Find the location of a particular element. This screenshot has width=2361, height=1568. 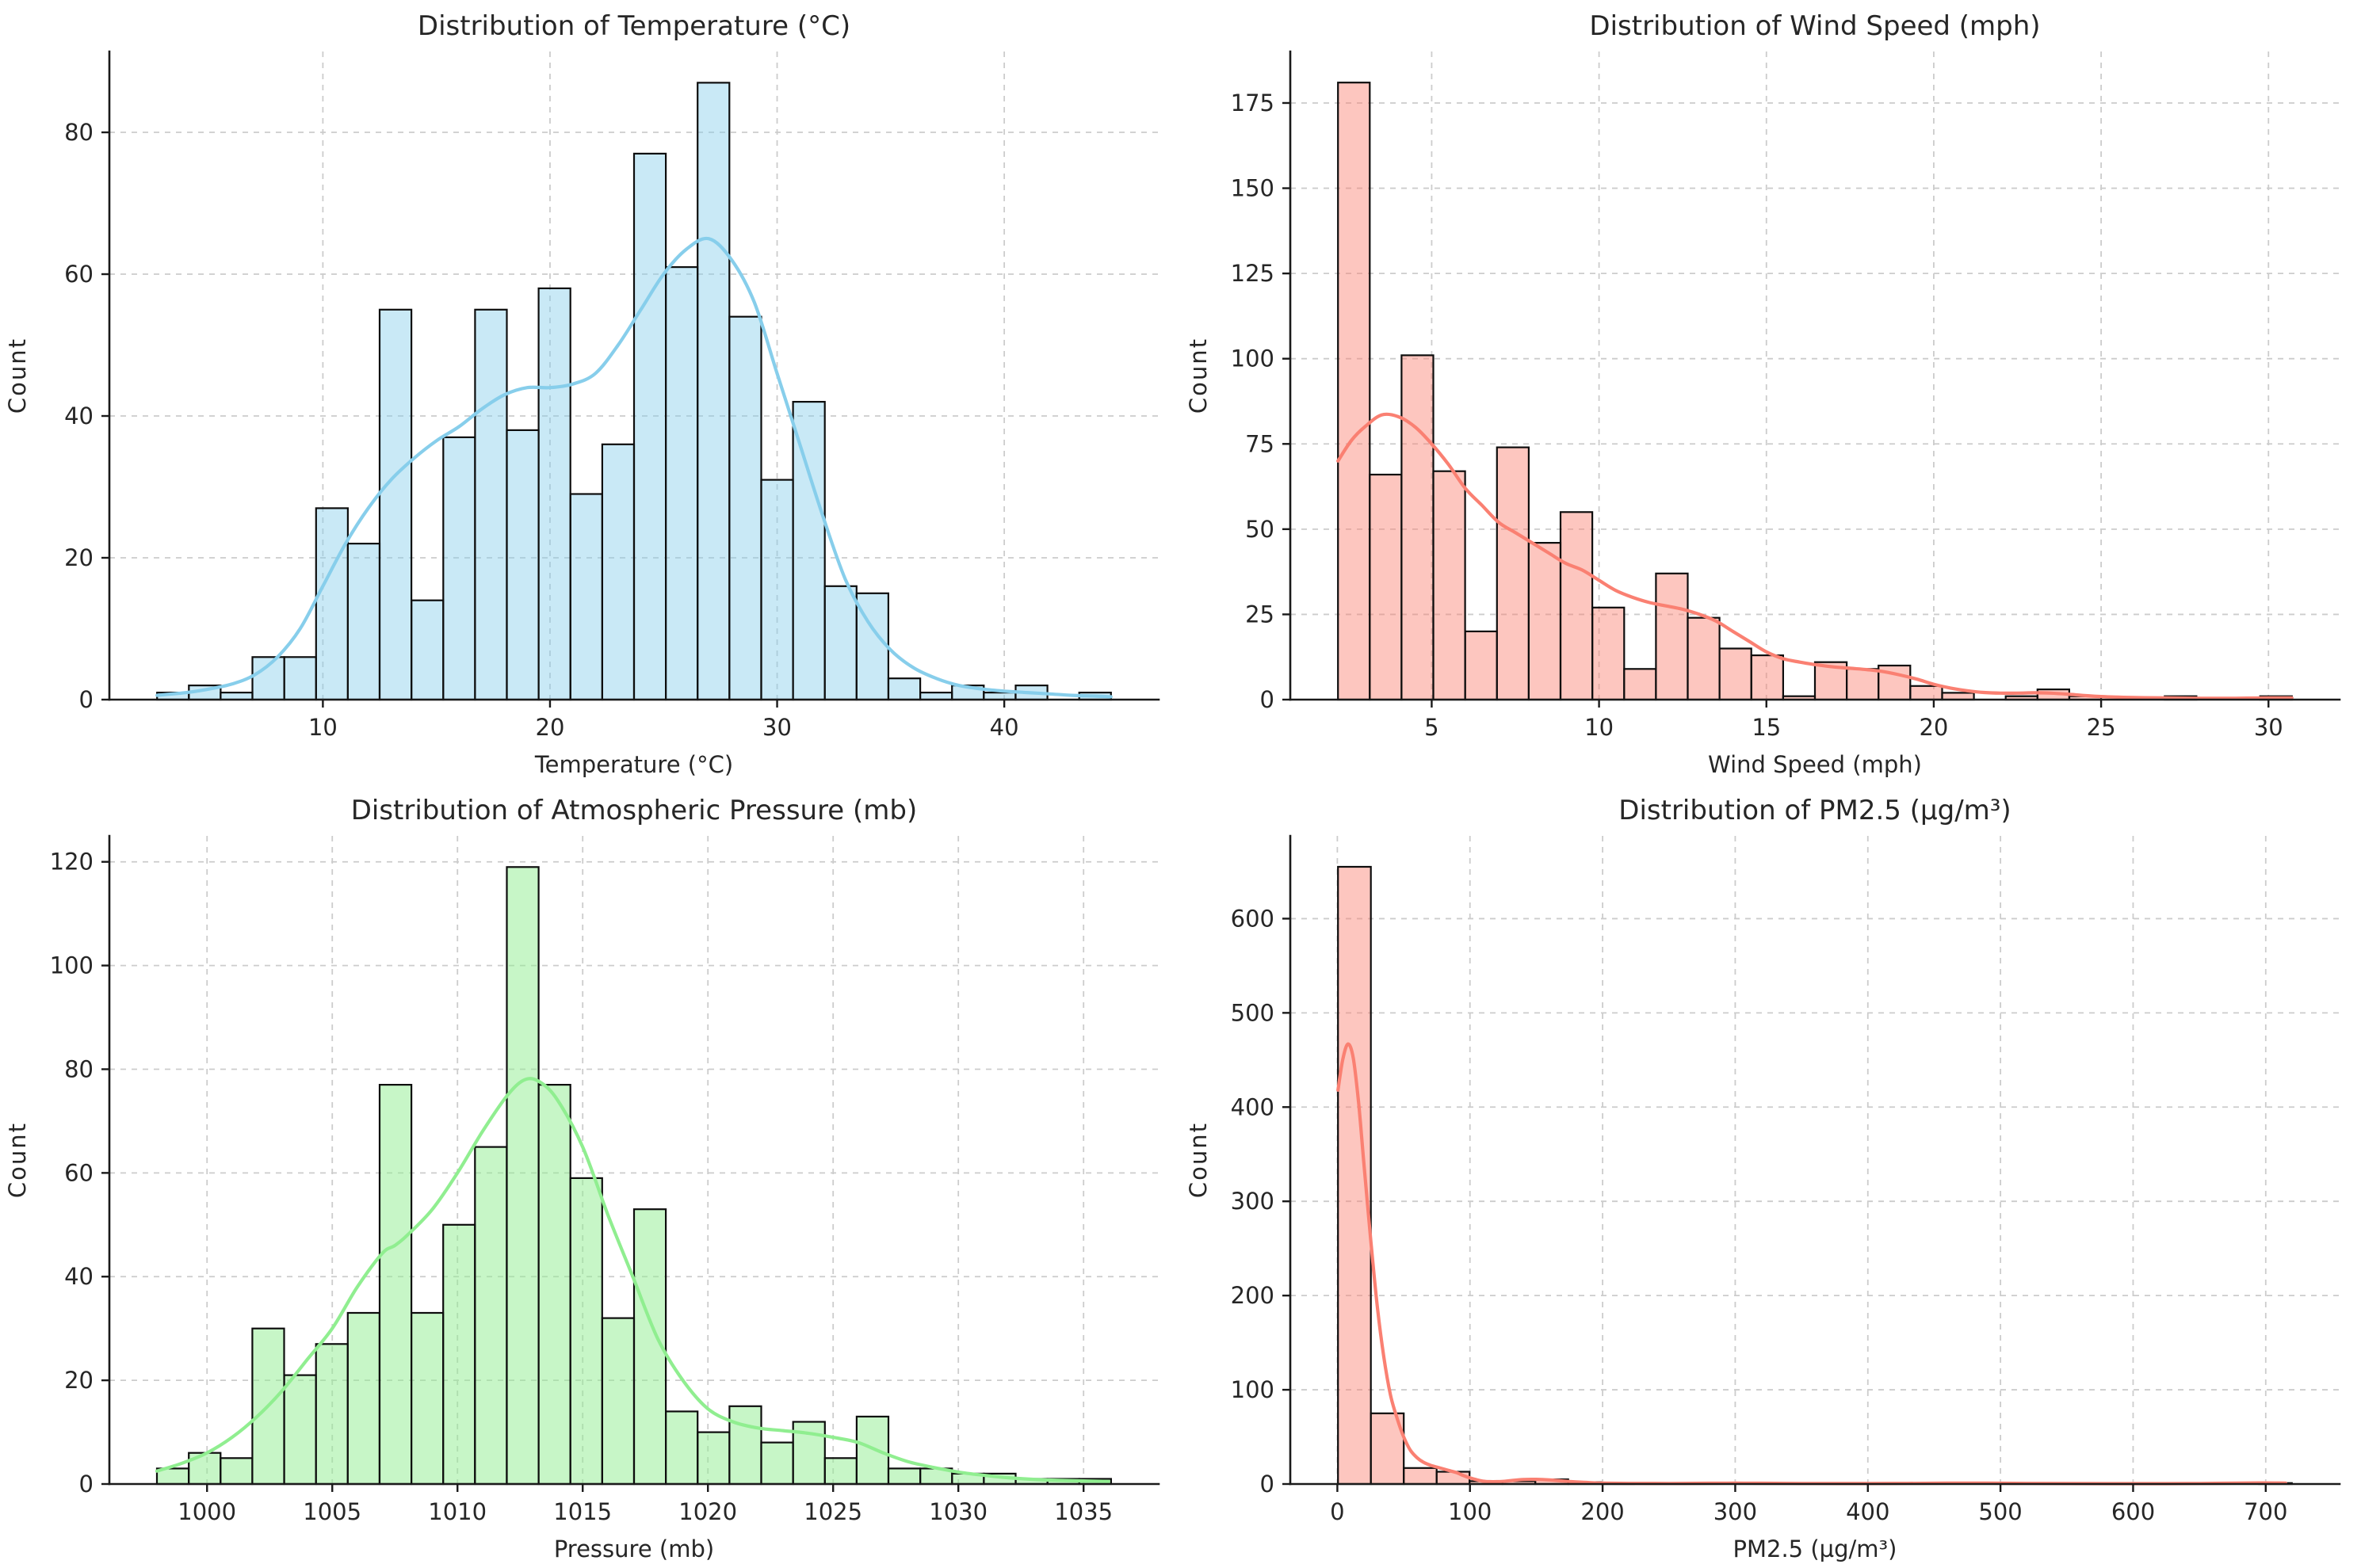

y-tick-label: 125 is located at coordinates (1252, 273).